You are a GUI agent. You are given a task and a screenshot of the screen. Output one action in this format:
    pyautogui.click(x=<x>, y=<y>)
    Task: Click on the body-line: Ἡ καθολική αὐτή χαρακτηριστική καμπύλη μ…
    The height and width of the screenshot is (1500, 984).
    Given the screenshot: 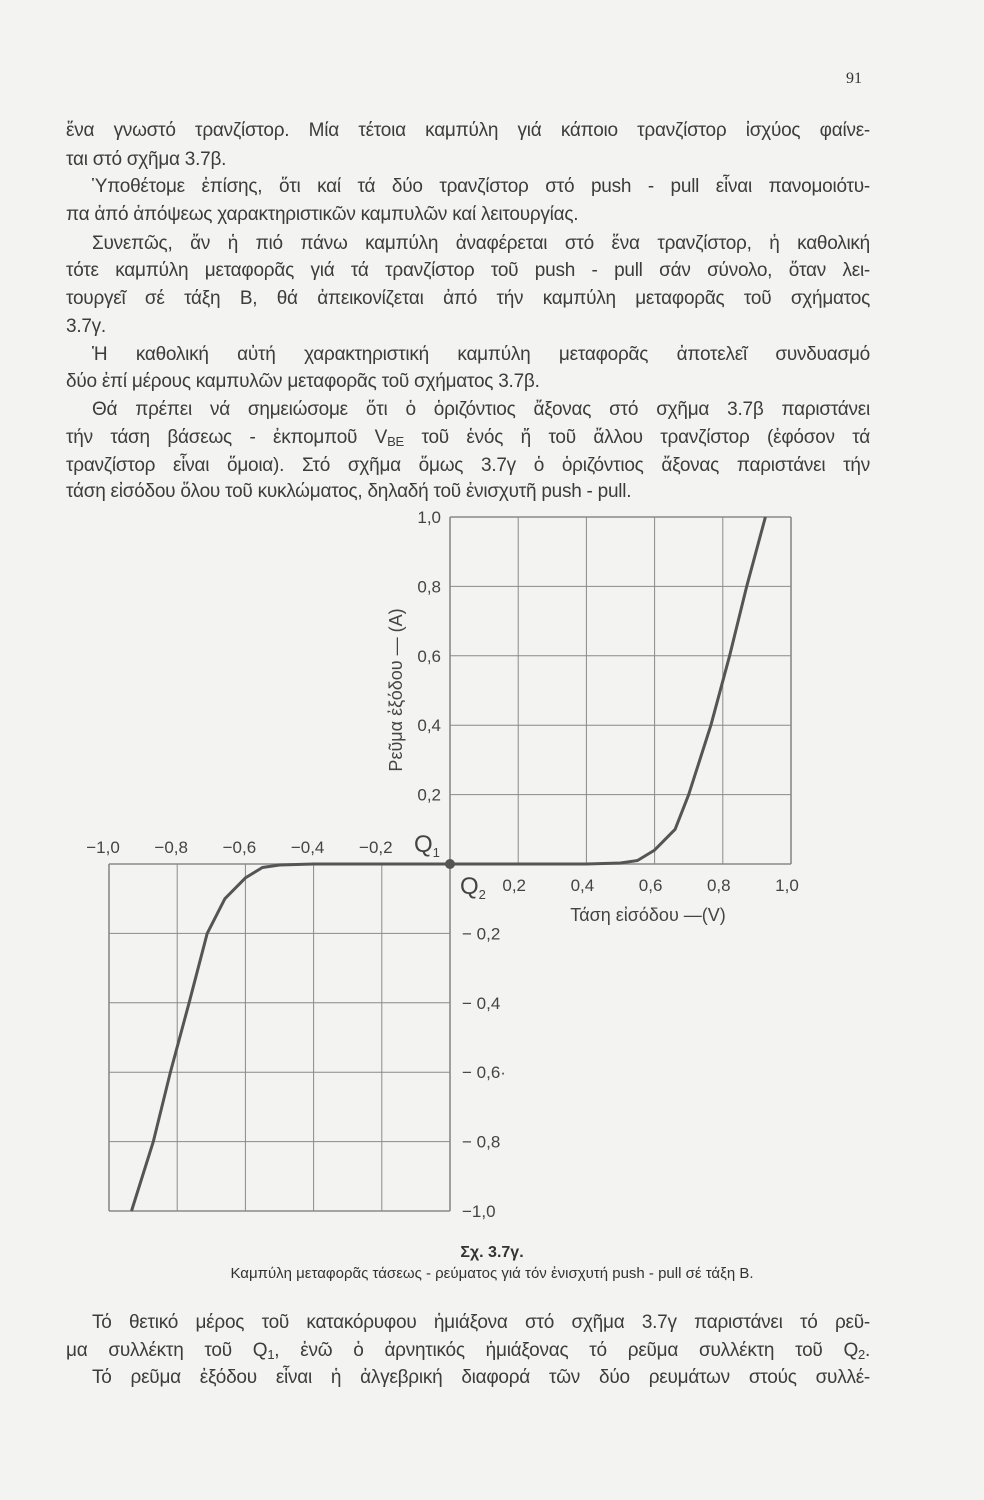 What is the action you would take?
    pyautogui.click(x=481, y=354)
    